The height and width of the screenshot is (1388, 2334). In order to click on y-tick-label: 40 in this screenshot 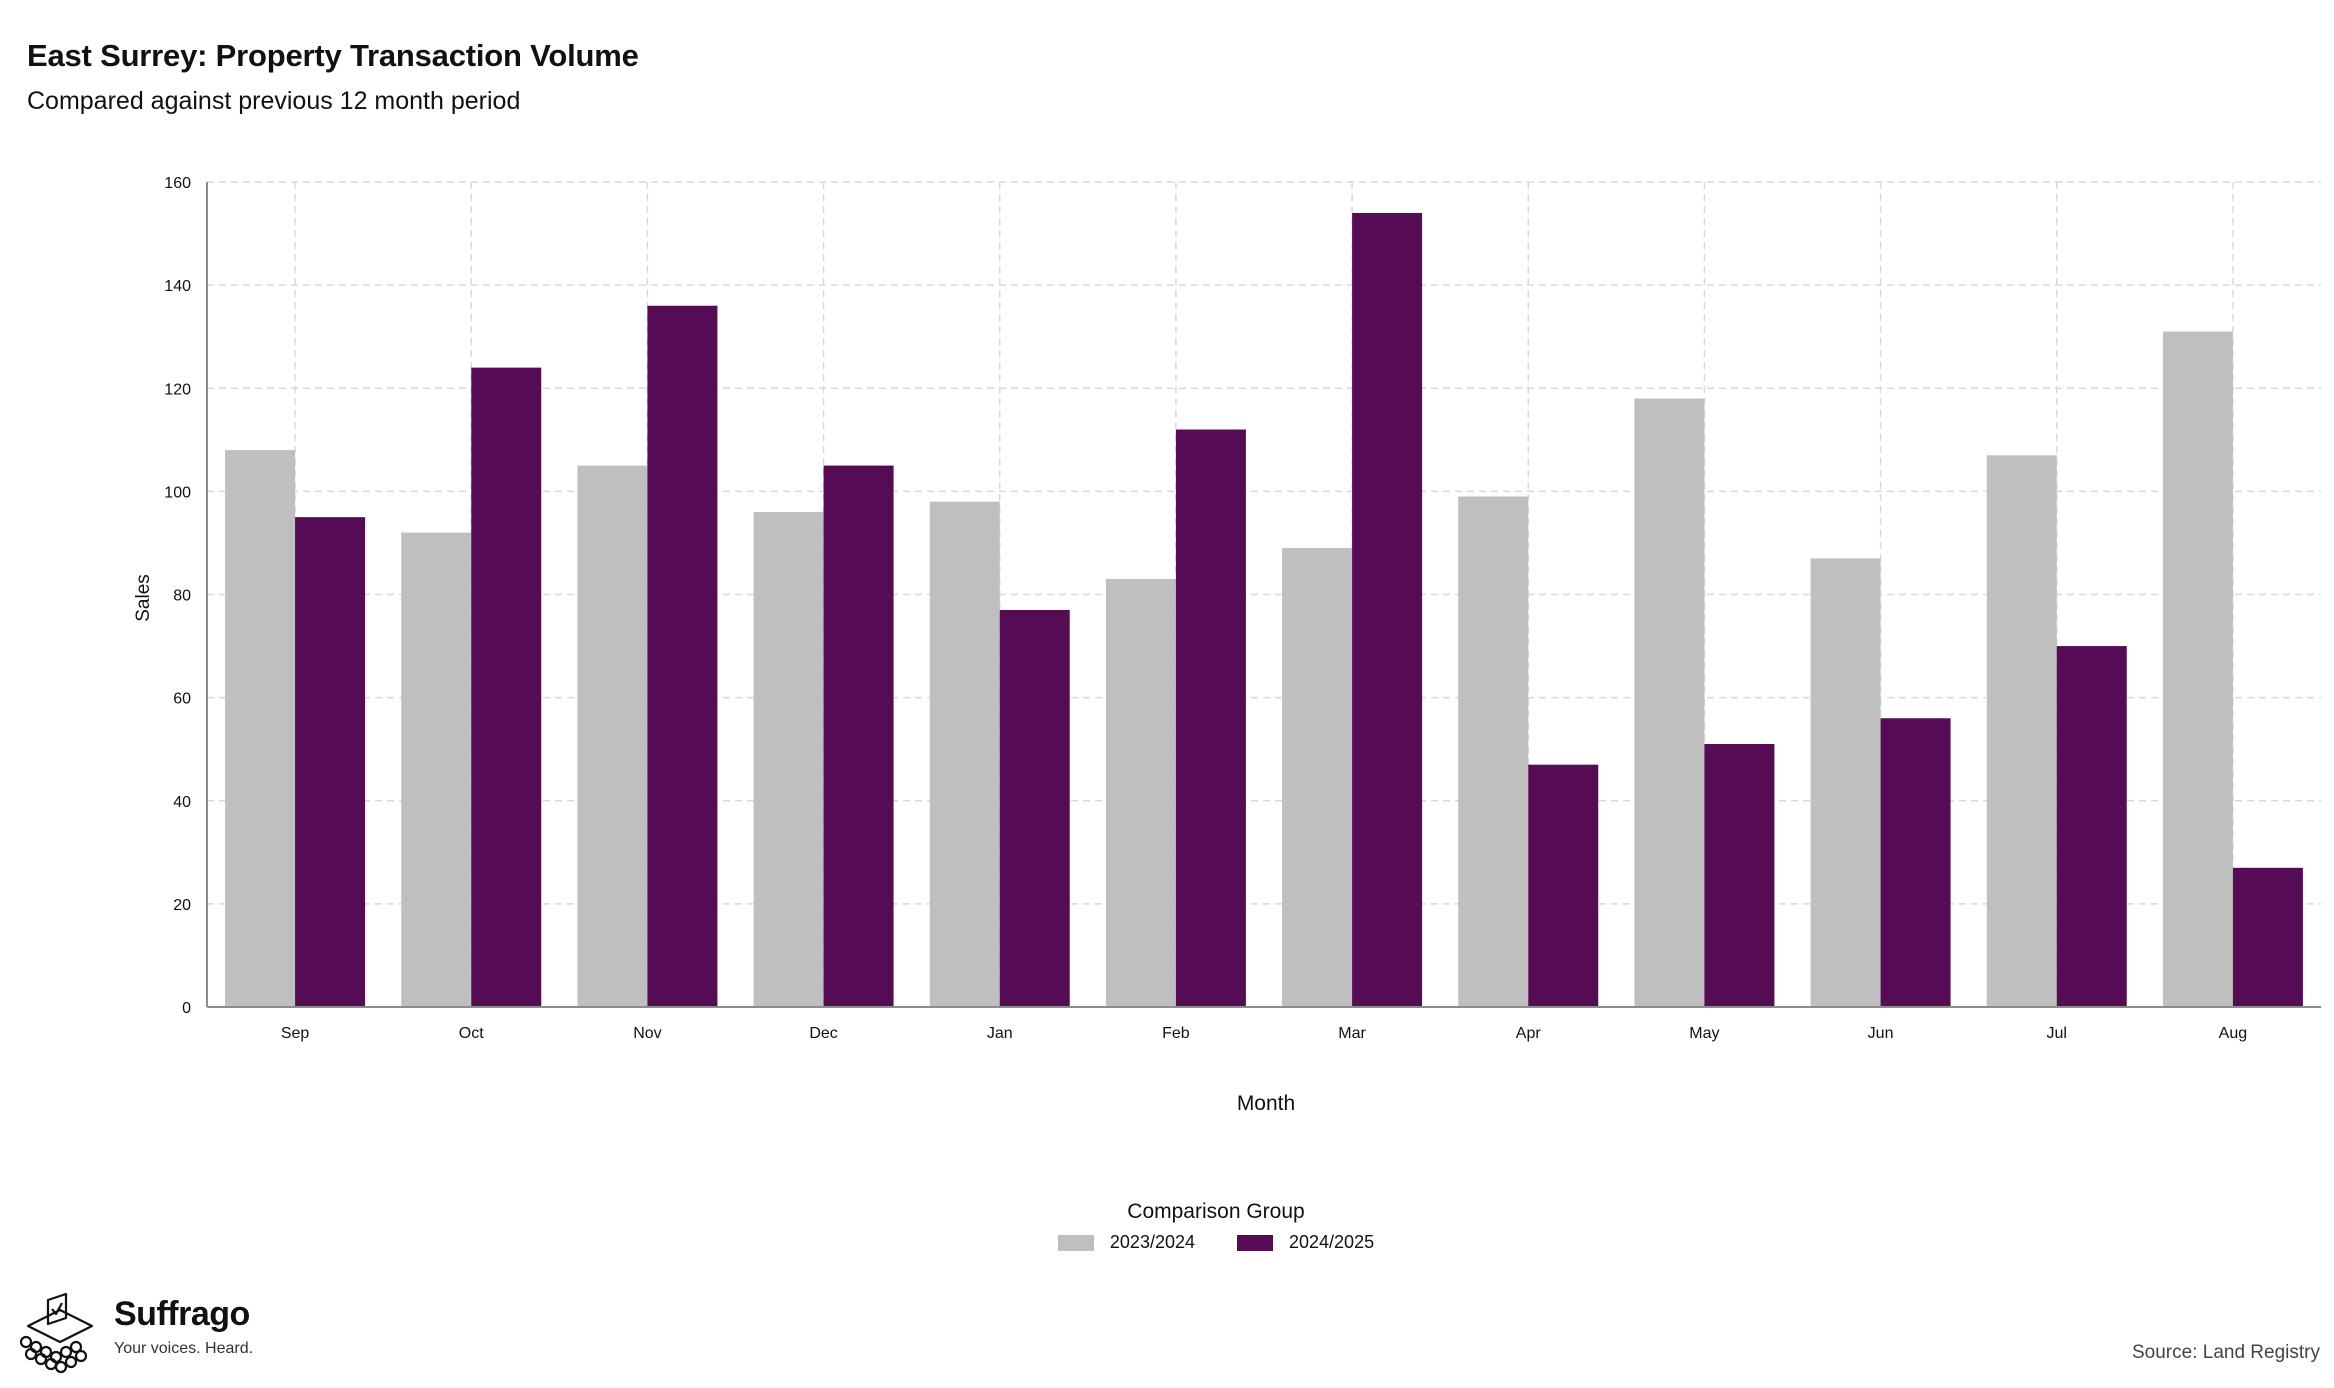, I will do `click(182, 802)`.